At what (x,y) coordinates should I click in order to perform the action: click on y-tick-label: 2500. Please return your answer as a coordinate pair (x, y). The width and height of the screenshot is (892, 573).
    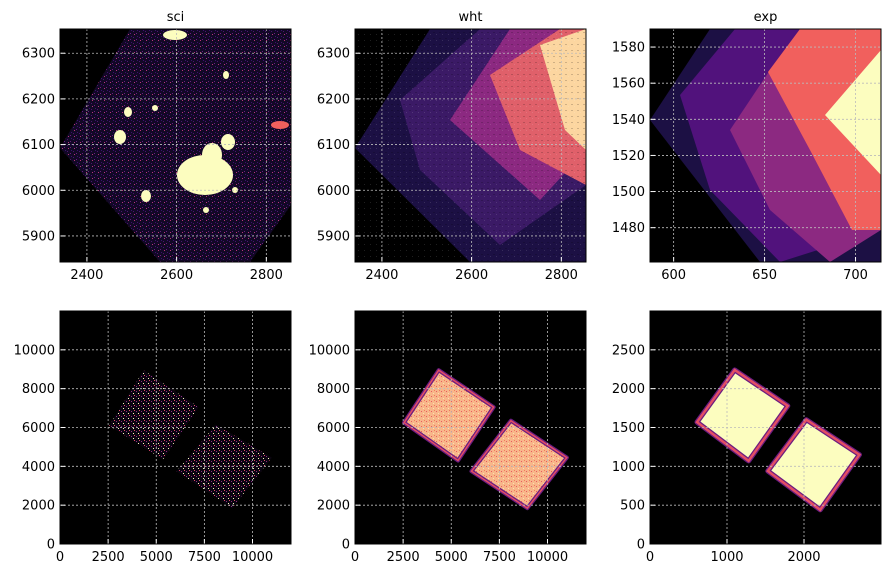
    Looking at the image, I should click on (628, 350).